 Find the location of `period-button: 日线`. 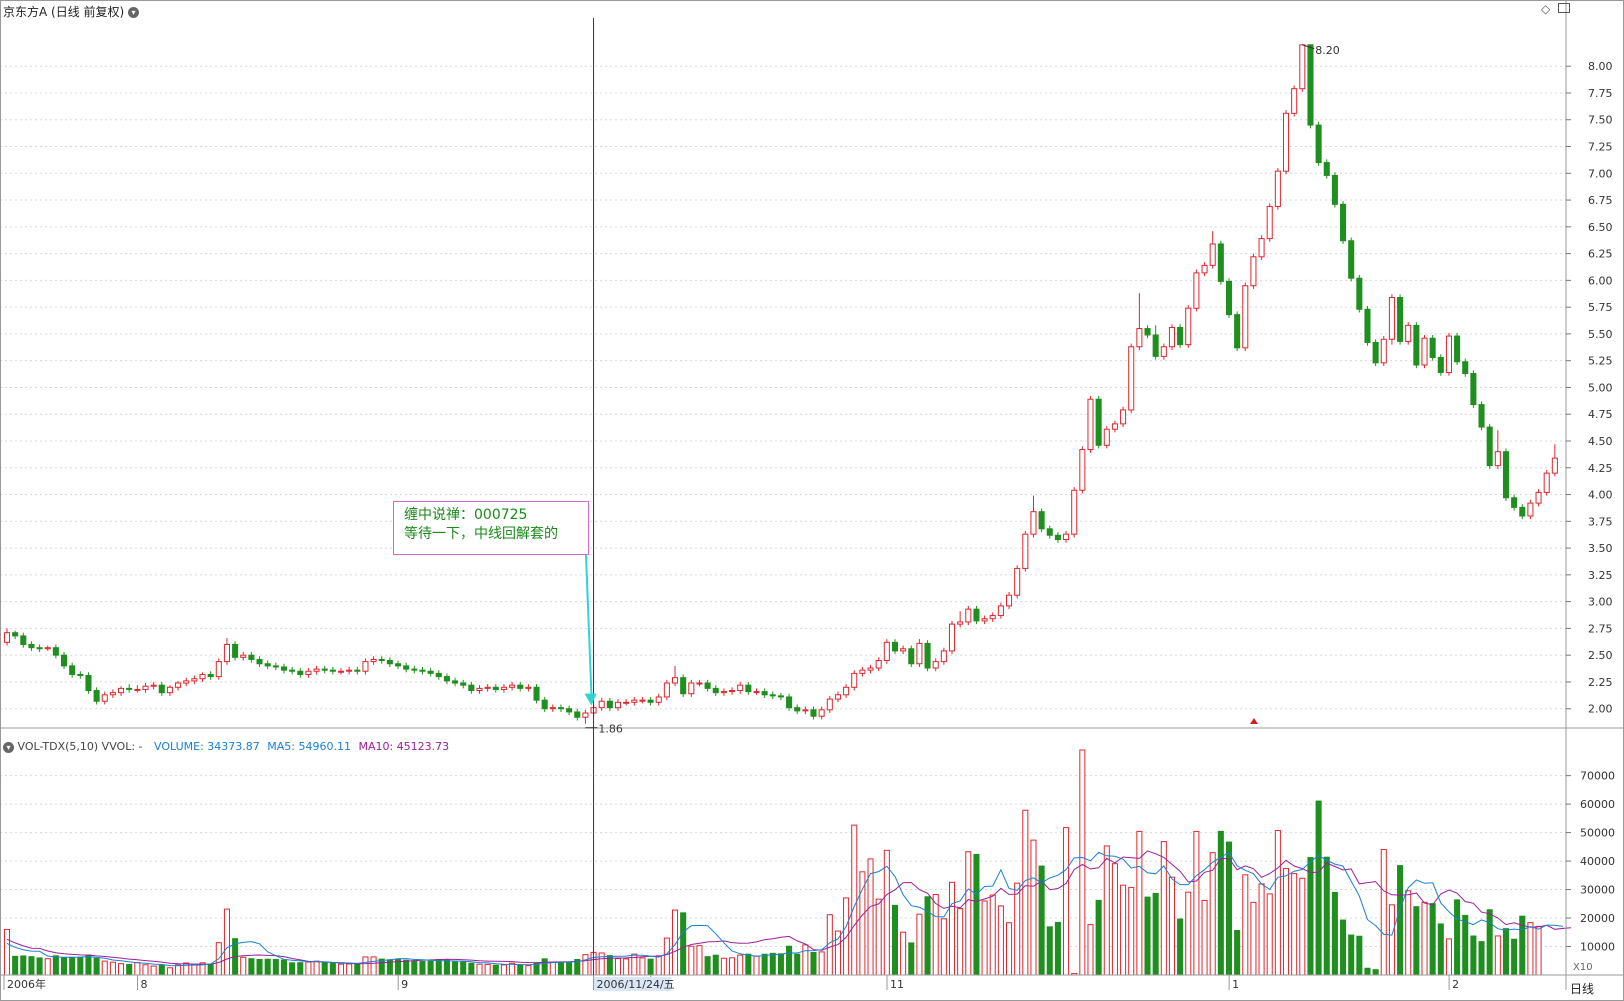

period-button: 日线 is located at coordinates (1582, 989).